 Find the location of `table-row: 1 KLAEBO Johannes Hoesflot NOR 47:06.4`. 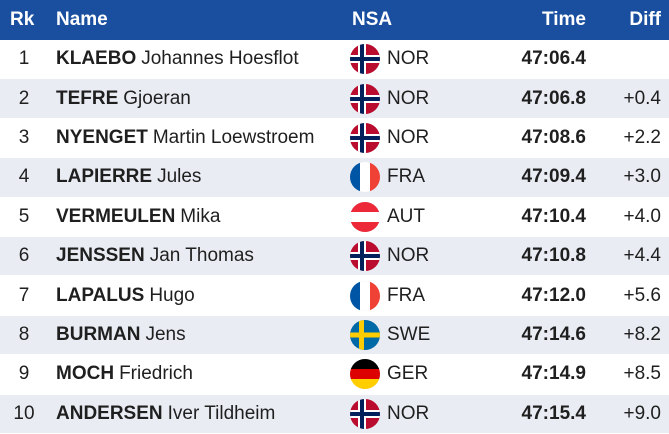

table-row: 1 KLAEBO Johannes Hoesflot NOR 47:06.4 is located at coordinates (334, 60).